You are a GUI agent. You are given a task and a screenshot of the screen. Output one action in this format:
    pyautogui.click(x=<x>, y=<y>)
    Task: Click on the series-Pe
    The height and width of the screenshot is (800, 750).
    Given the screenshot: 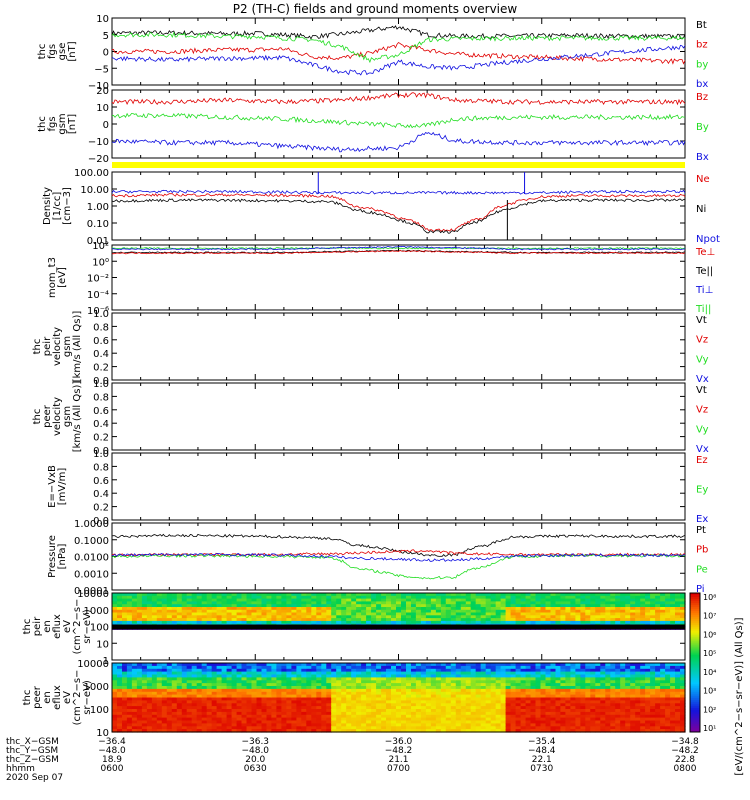 What is the action you would take?
    pyautogui.click(x=398, y=566)
    